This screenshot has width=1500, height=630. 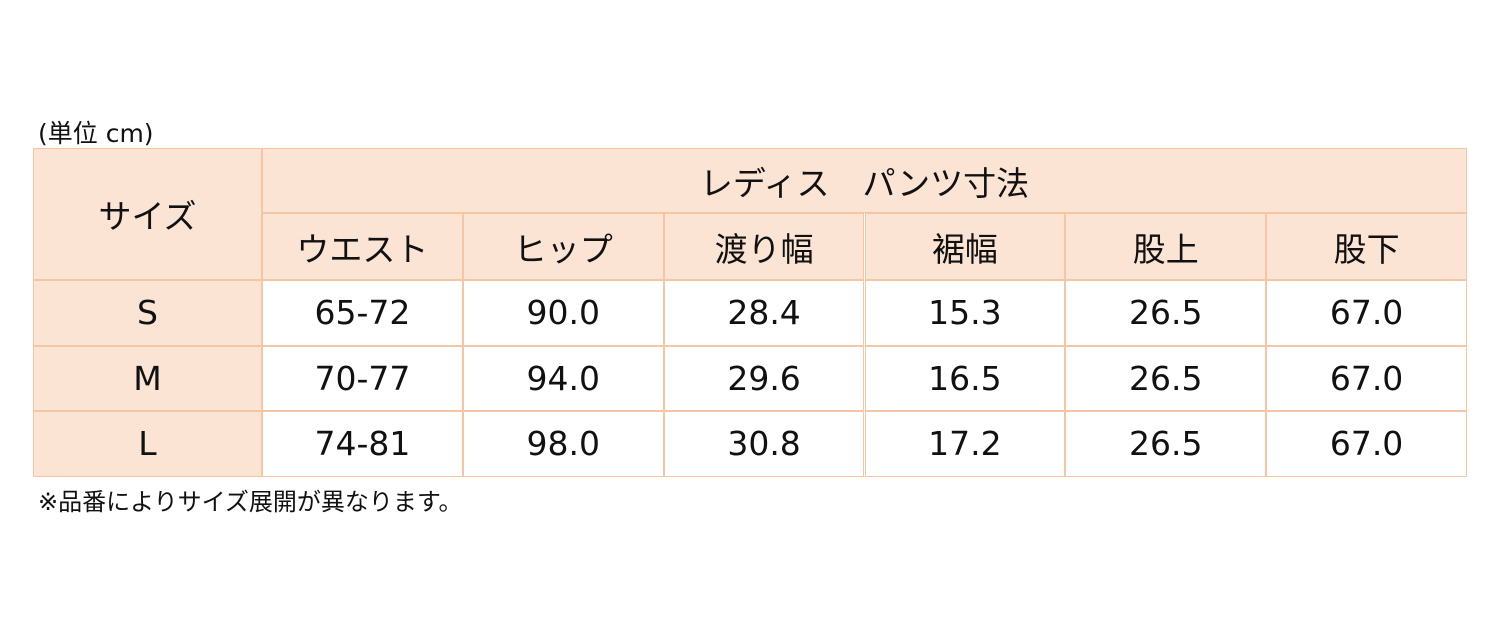 What do you see at coordinates (764, 378) in the screenshot?
I see `table-cell: 29.6` at bounding box center [764, 378].